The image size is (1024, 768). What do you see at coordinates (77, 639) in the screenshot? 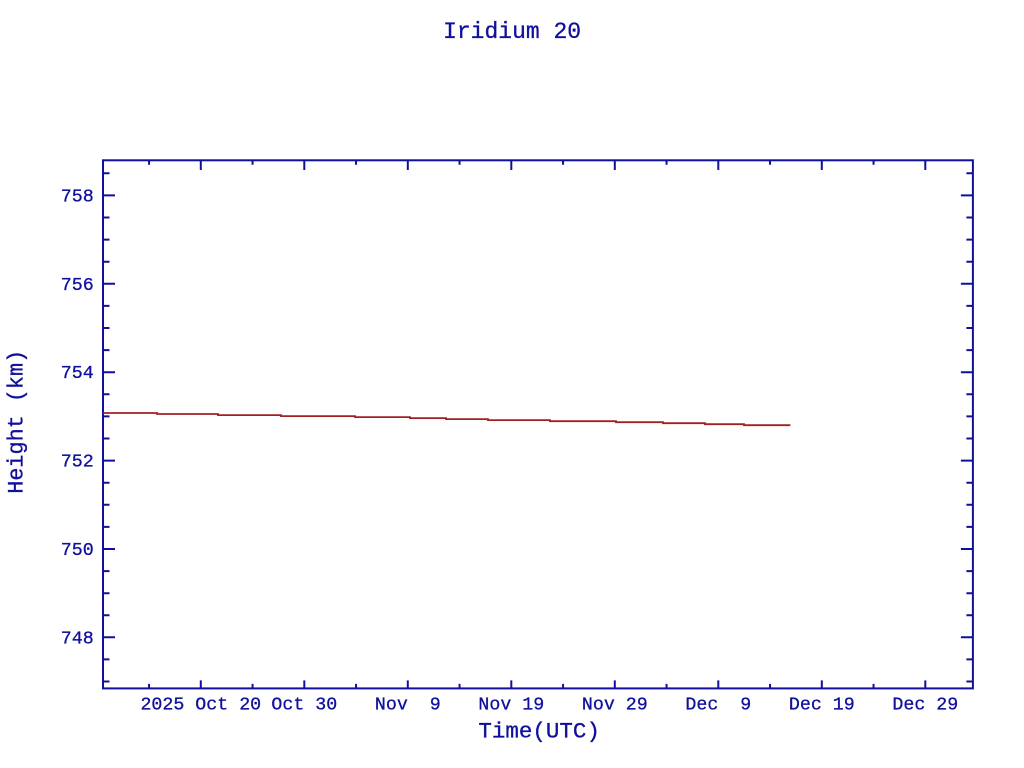
I see `svg-text: 748` at bounding box center [77, 639].